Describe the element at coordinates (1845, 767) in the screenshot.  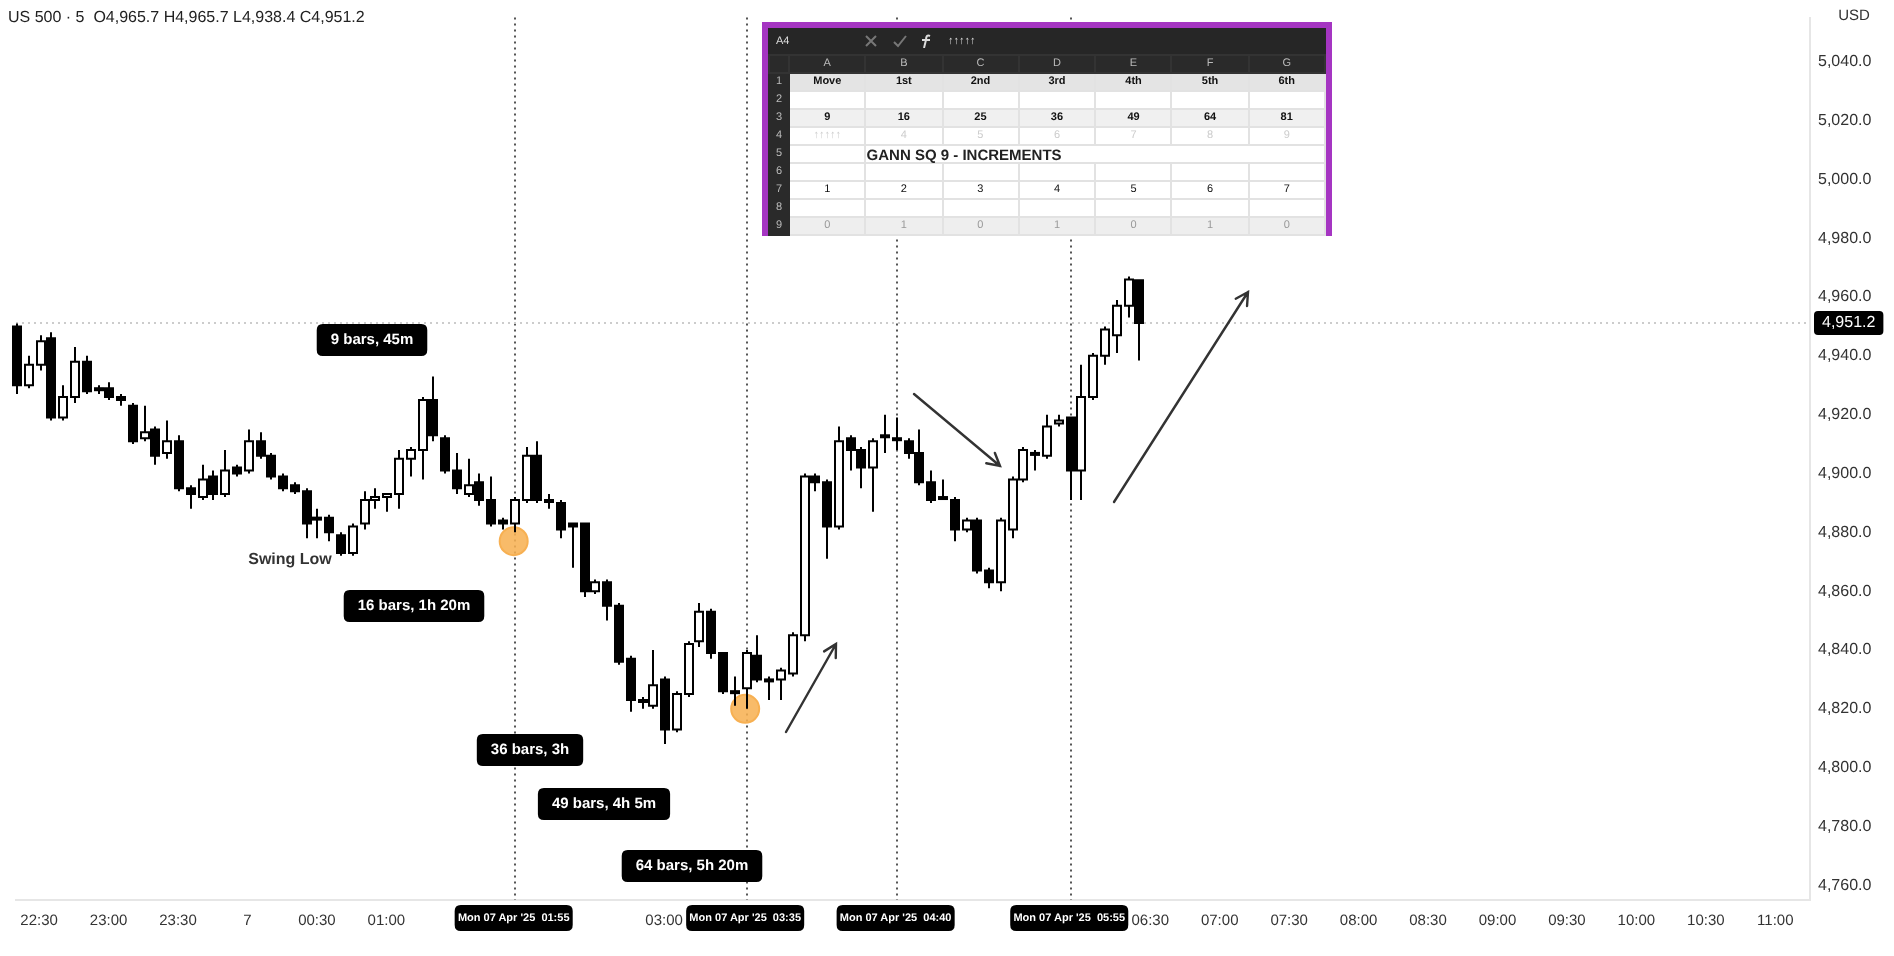
I see `y-tick-label: 4,800.0` at that location.